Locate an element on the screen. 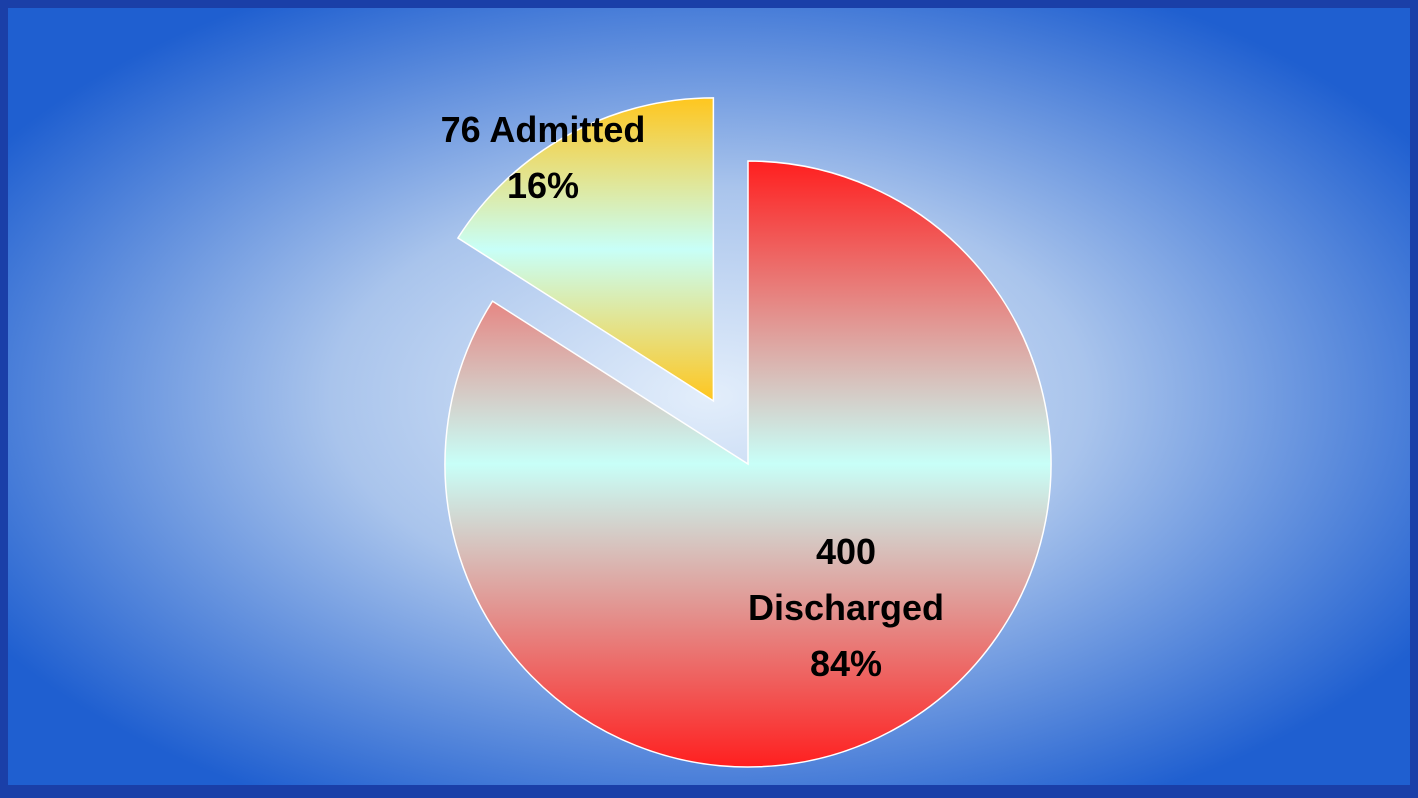  pie-slice-admitted is located at coordinates (585, 250).